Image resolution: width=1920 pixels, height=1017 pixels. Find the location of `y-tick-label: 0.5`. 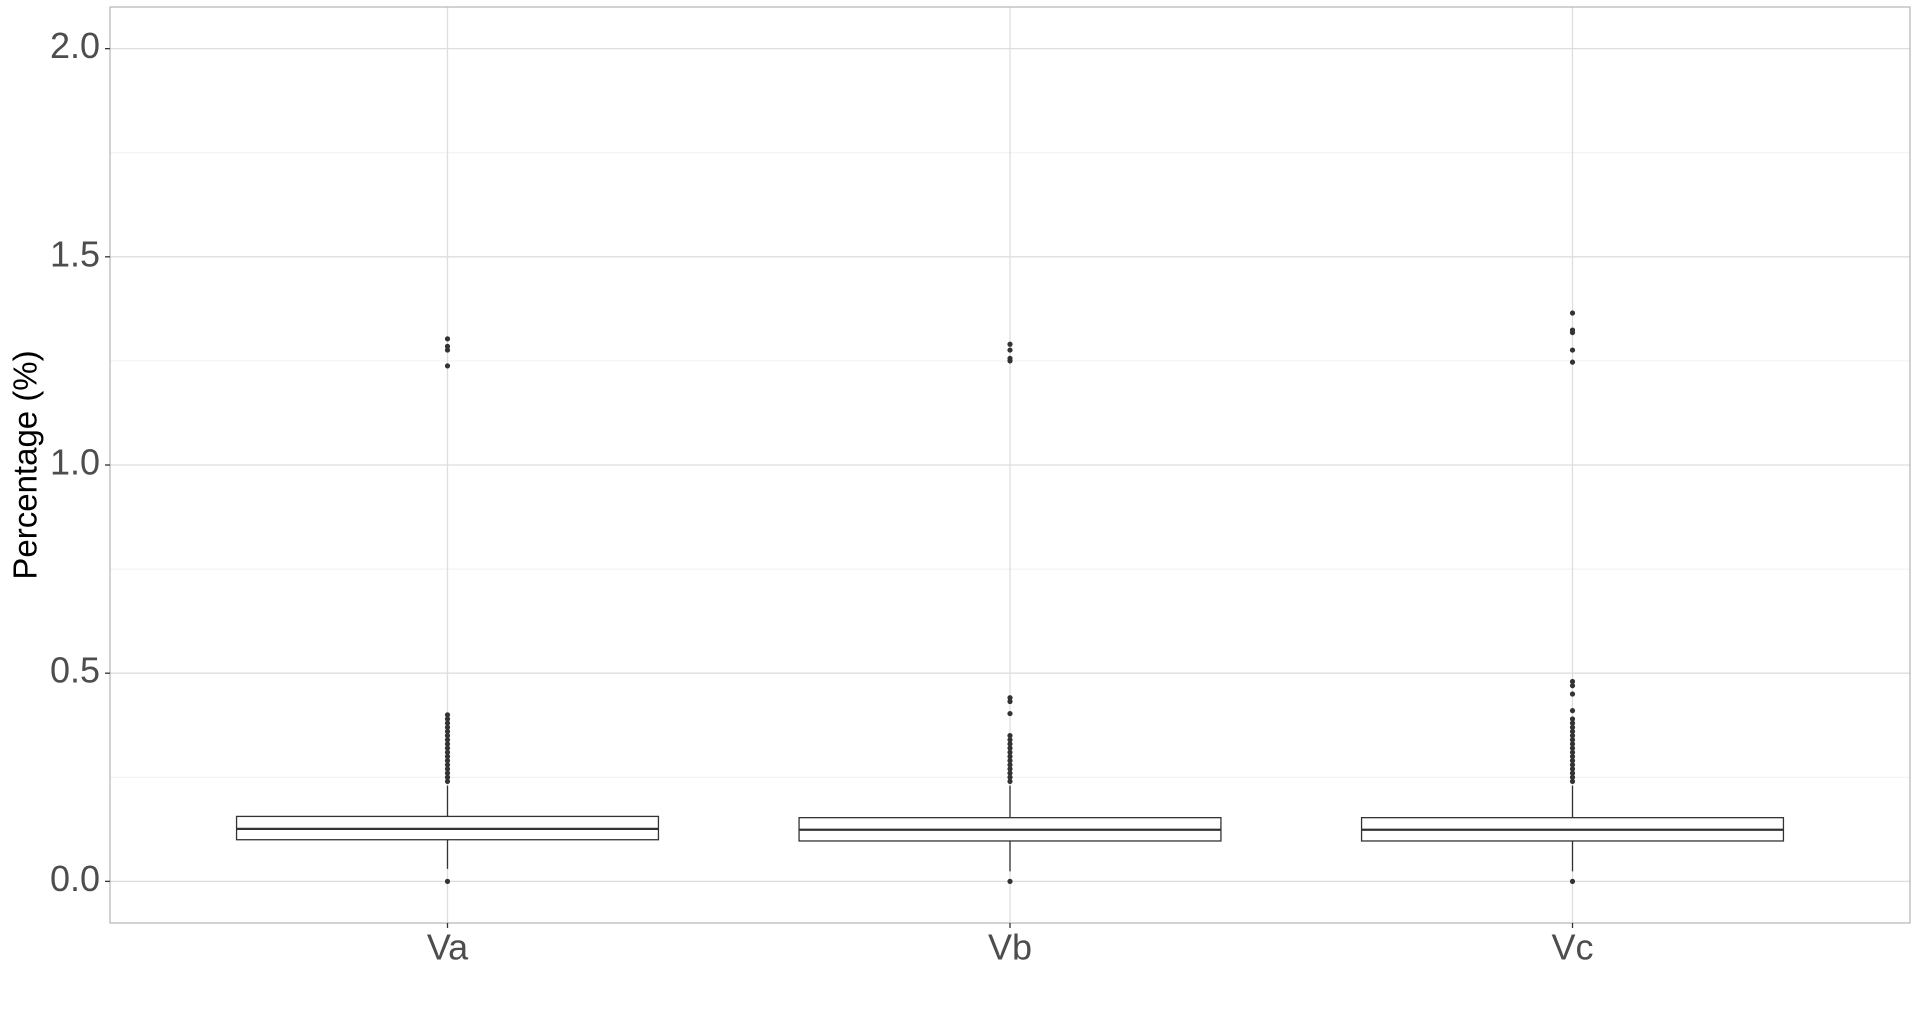

y-tick-label: 0.5 is located at coordinates (75, 670).